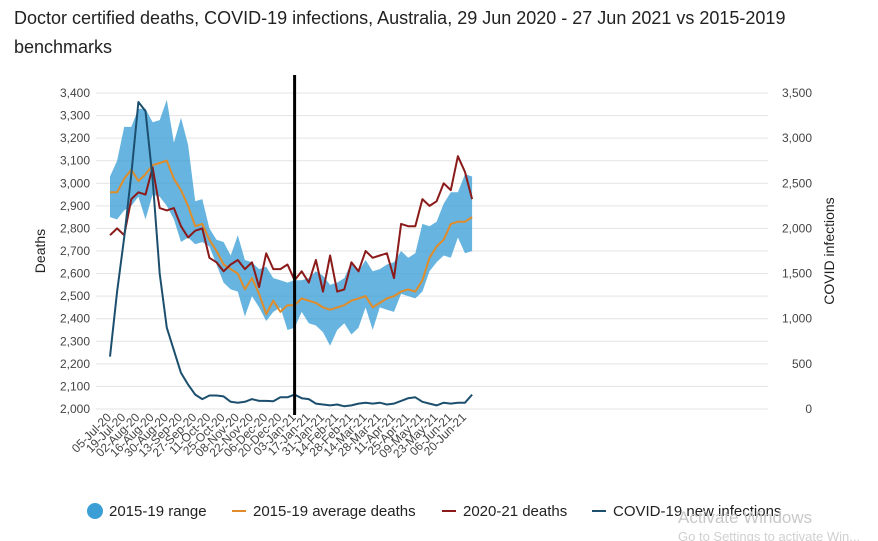 The height and width of the screenshot is (541, 878). What do you see at coordinates (75, 161) in the screenshot?
I see `y-tick-label: 3,100` at bounding box center [75, 161].